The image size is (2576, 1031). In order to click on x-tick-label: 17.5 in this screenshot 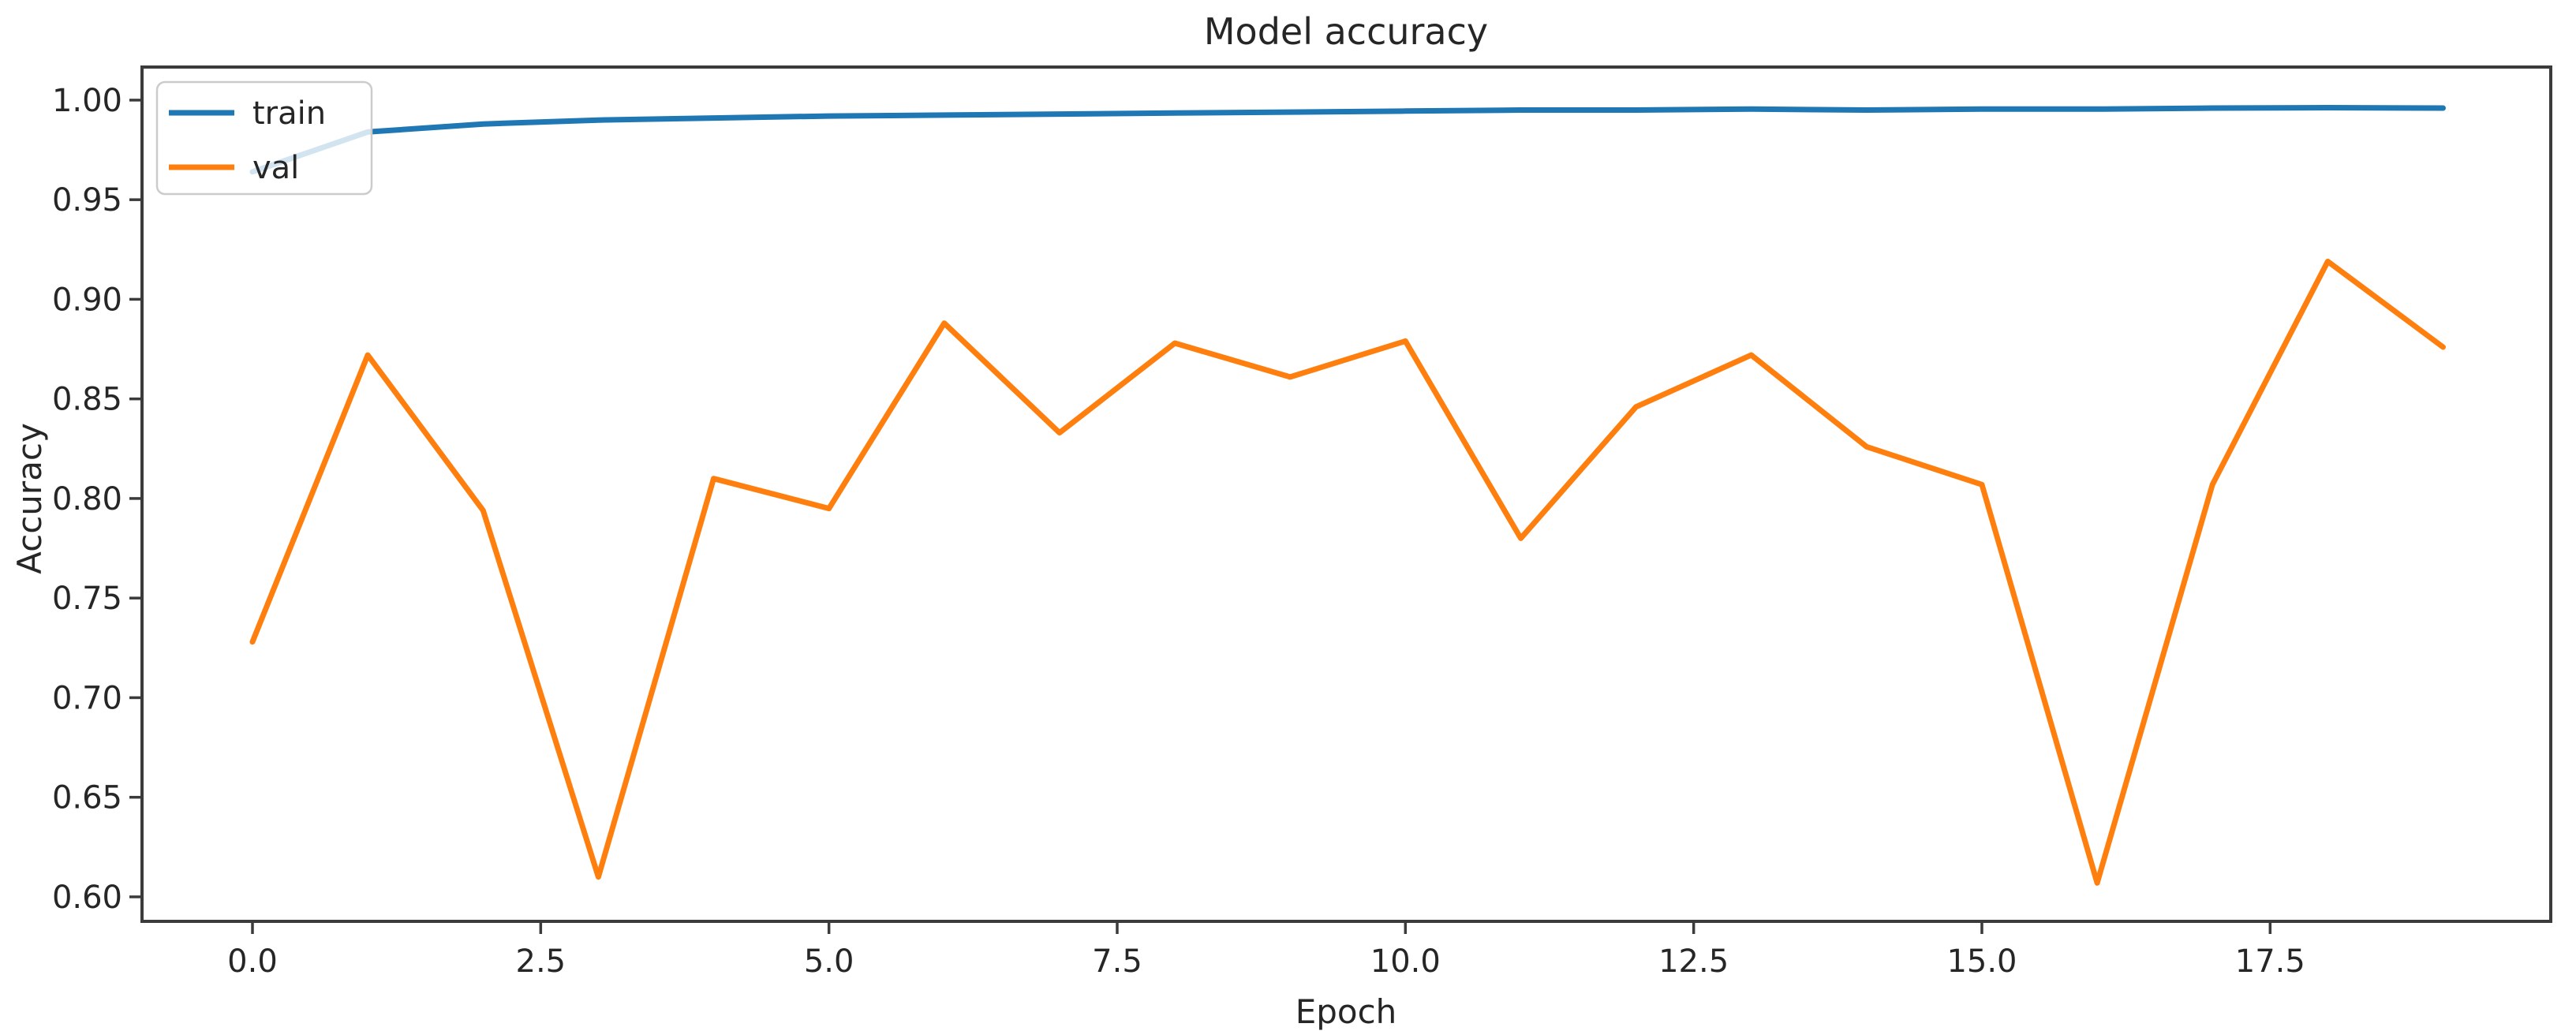, I will do `click(2270, 961)`.